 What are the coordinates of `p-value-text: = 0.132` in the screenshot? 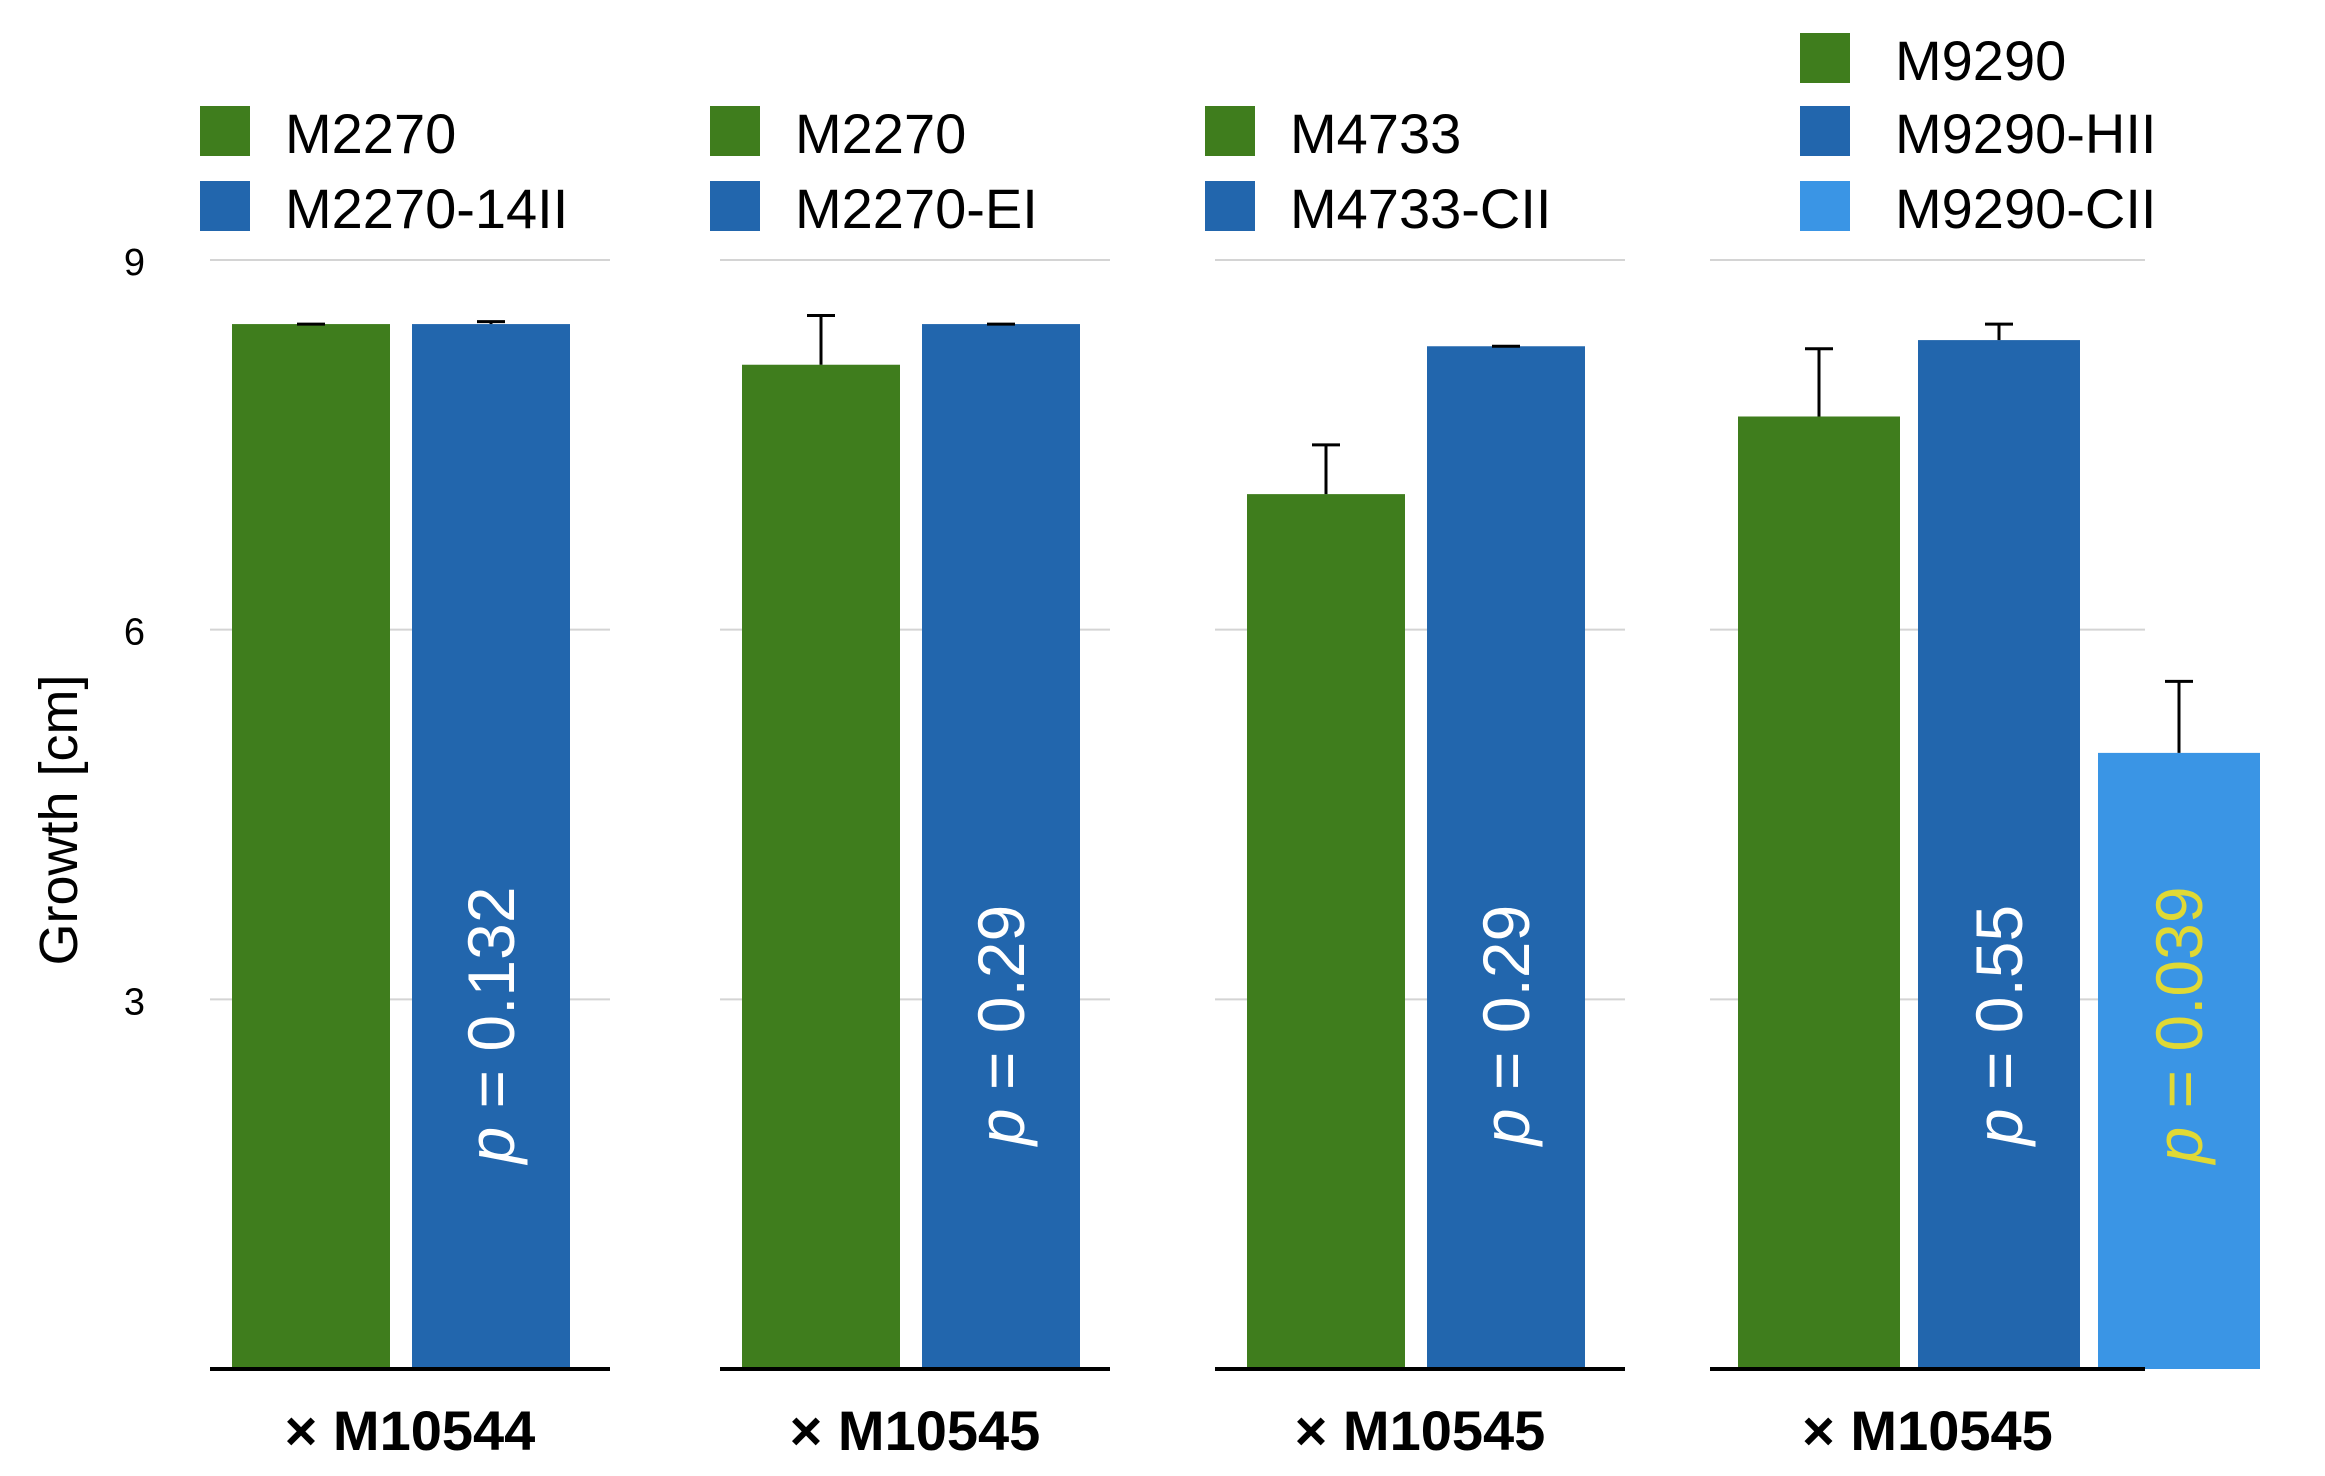 It's located at (491, 1006).